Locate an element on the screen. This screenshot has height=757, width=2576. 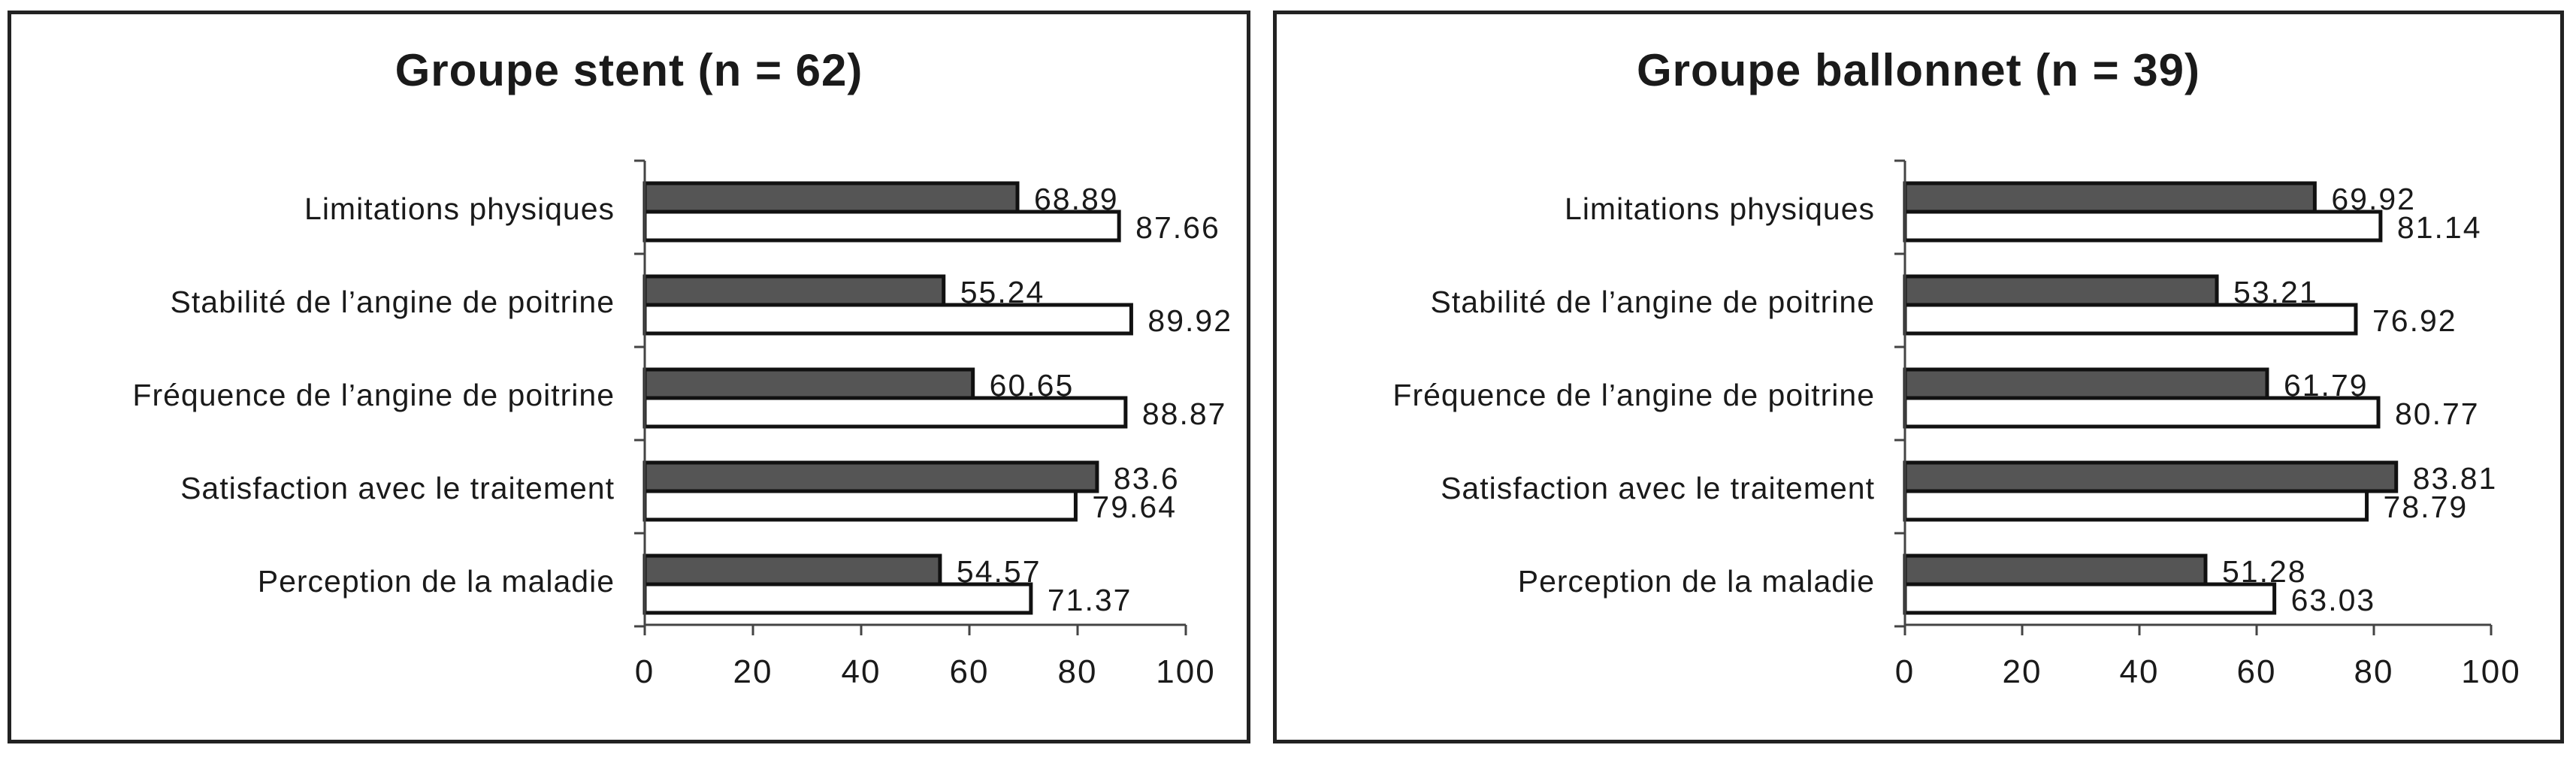
data-label: 83.6 is located at coordinates (1147, 478).